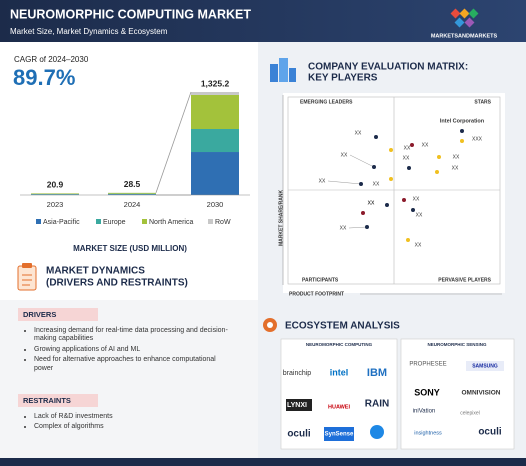 The height and width of the screenshot is (466, 526). I want to click on legend-label: Europe, so click(114, 222).